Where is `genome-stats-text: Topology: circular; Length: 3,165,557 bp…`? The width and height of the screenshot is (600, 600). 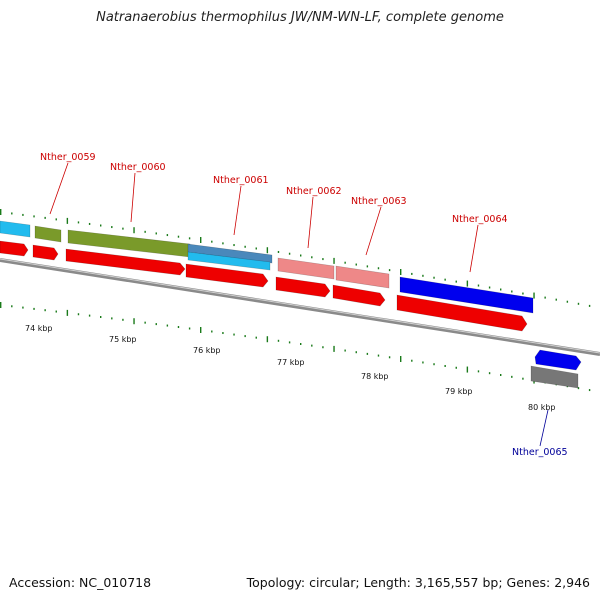
genome-stats-text: Topology: circular; Length: 3,165,557 bp… is located at coordinates (418, 582).